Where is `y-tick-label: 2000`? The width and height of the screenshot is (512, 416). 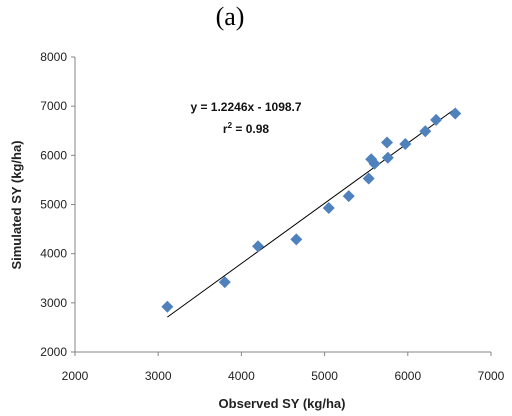 y-tick-label: 2000 is located at coordinates (53, 352).